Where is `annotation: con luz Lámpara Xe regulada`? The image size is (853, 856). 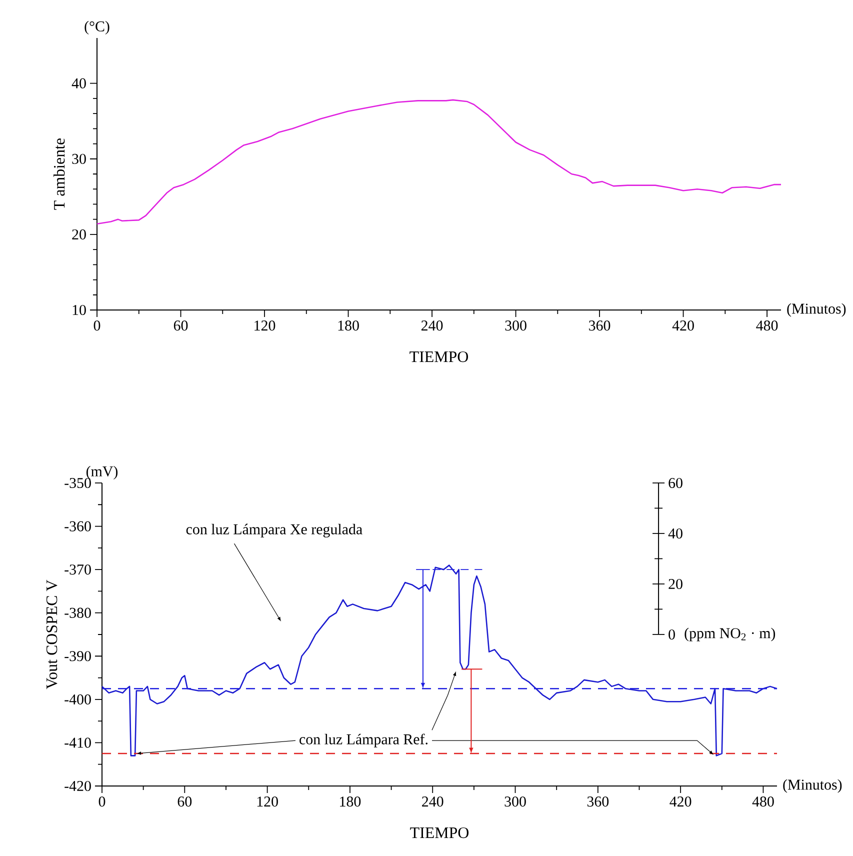
annotation: con luz Lámpara Xe regulada is located at coordinates (274, 531).